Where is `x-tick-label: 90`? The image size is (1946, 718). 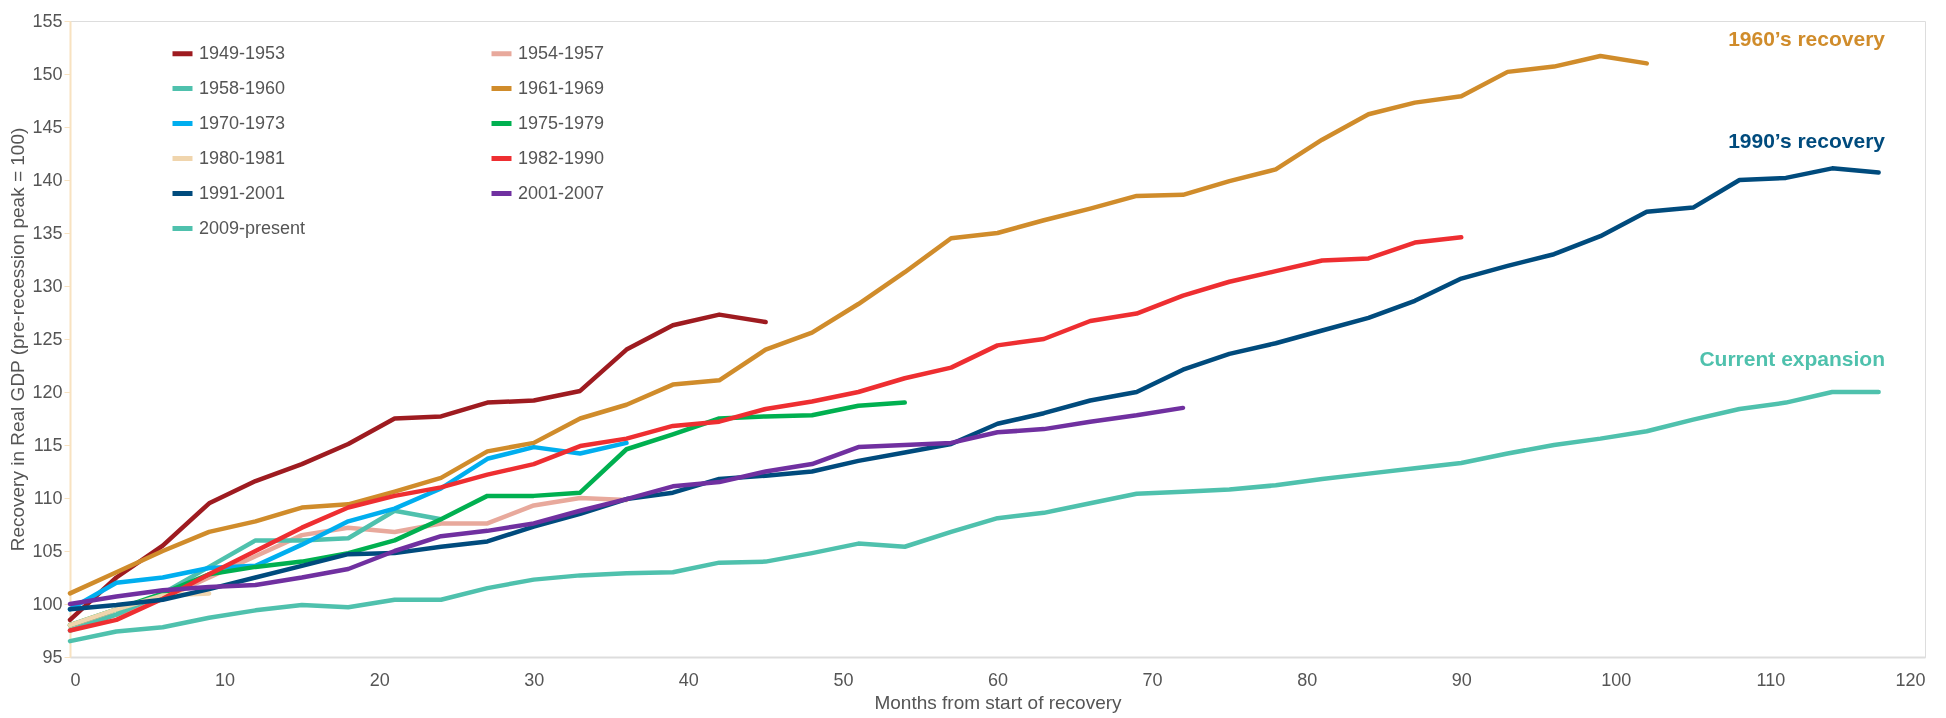 x-tick-label: 90 is located at coordinates (1461, 679).